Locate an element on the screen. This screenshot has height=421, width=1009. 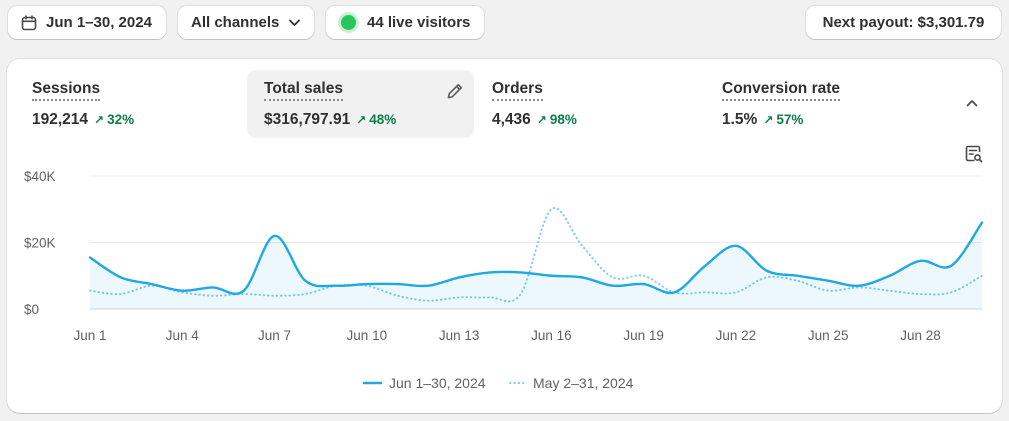
next-payout-label: Next payout: $3,301.79 is located at coordinates (903, 22).